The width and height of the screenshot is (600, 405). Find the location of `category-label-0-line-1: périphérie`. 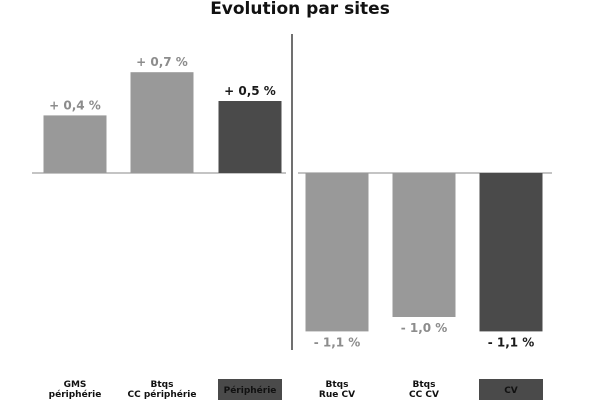

category-label-0-line-1: périphérie is located at coordinates (75, 394).